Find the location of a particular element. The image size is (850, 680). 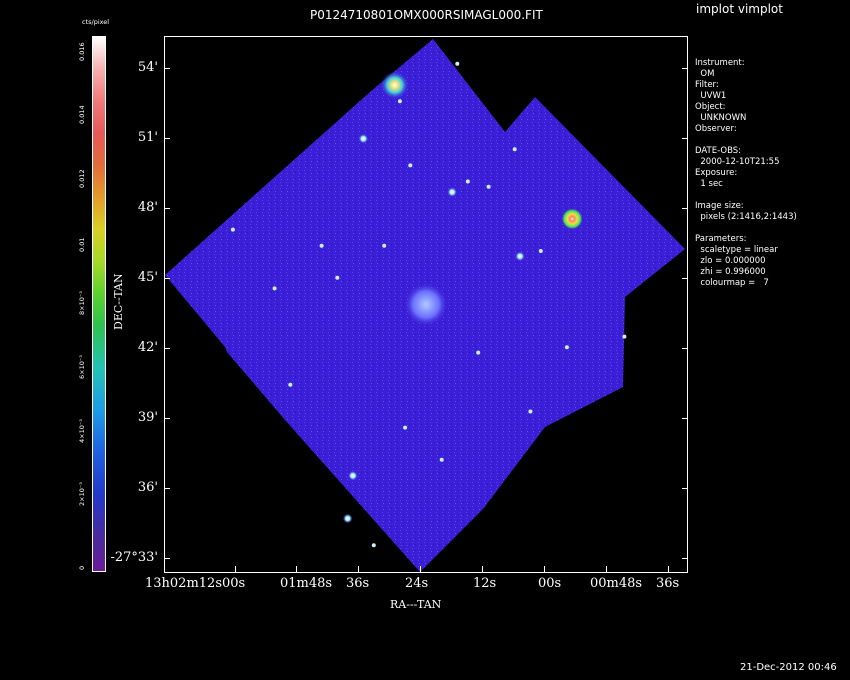

y-tick-label: 42' is located at coordinates (147, 347).